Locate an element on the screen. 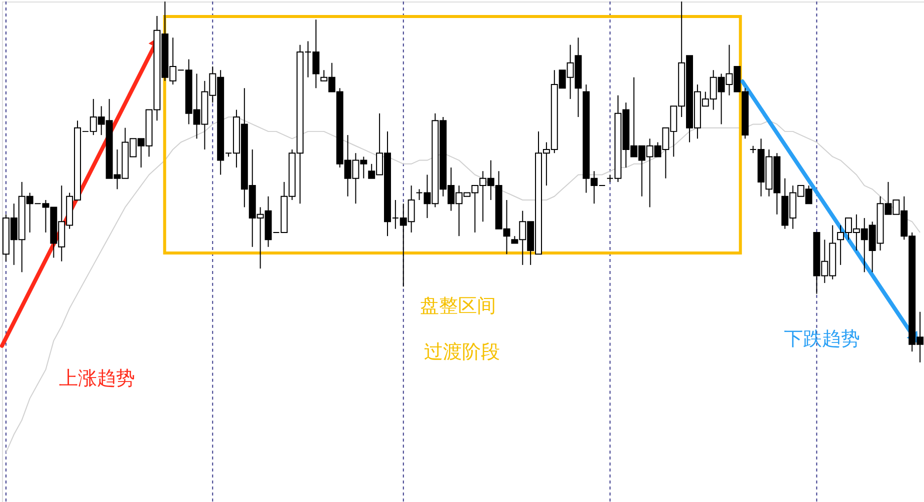  annotation: 盘整区间 is located at coordinates (458, 305).